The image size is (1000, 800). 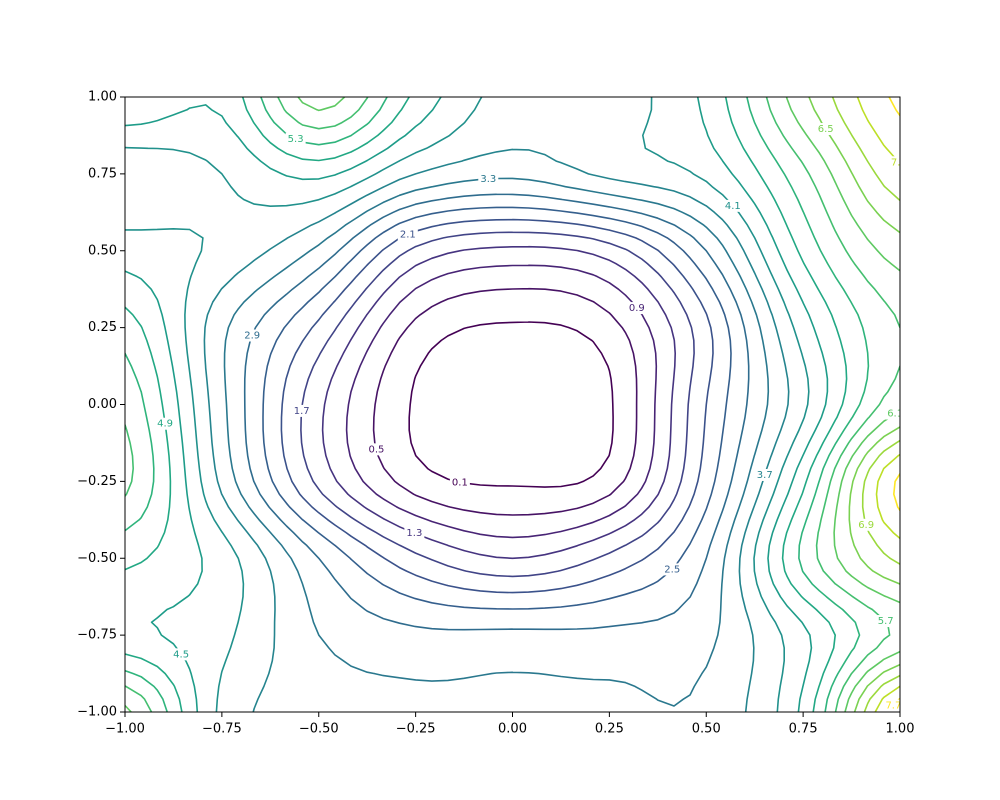 What do you see at coordinates (102, 327) in the screenshot?
I see `y-tick-label: 0.25` at bounding box center [102, 327].